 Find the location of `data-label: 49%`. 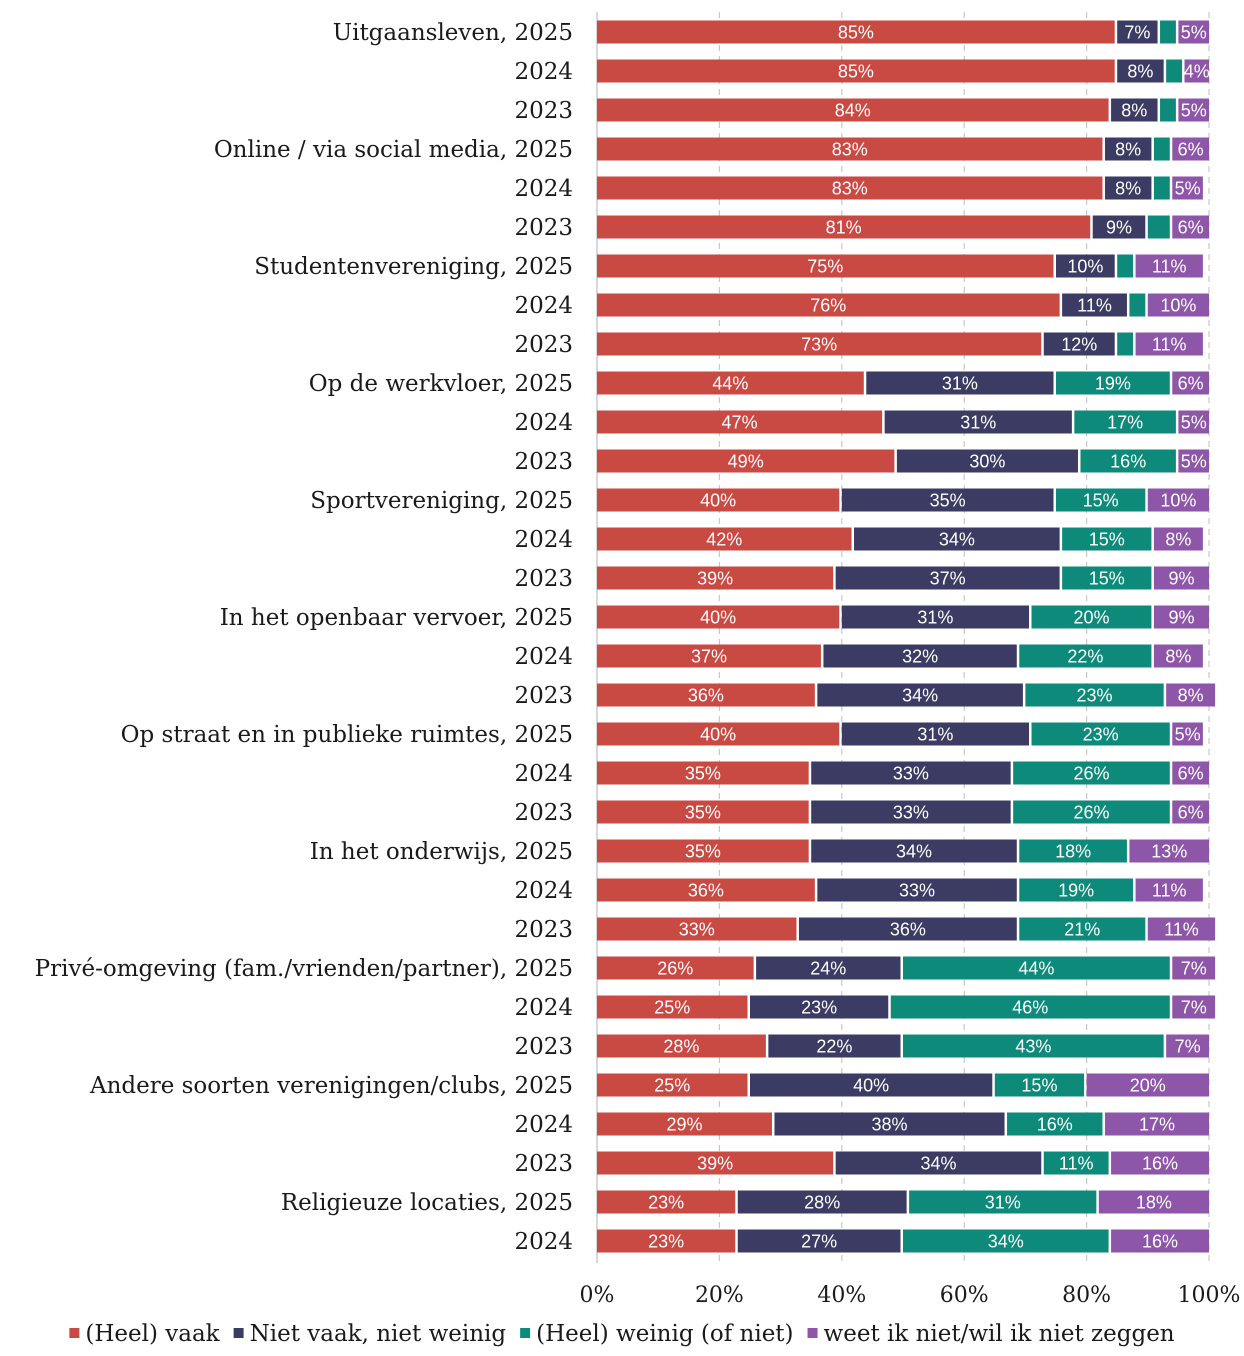

data-label: 49% is located at coordinates (746, 462).